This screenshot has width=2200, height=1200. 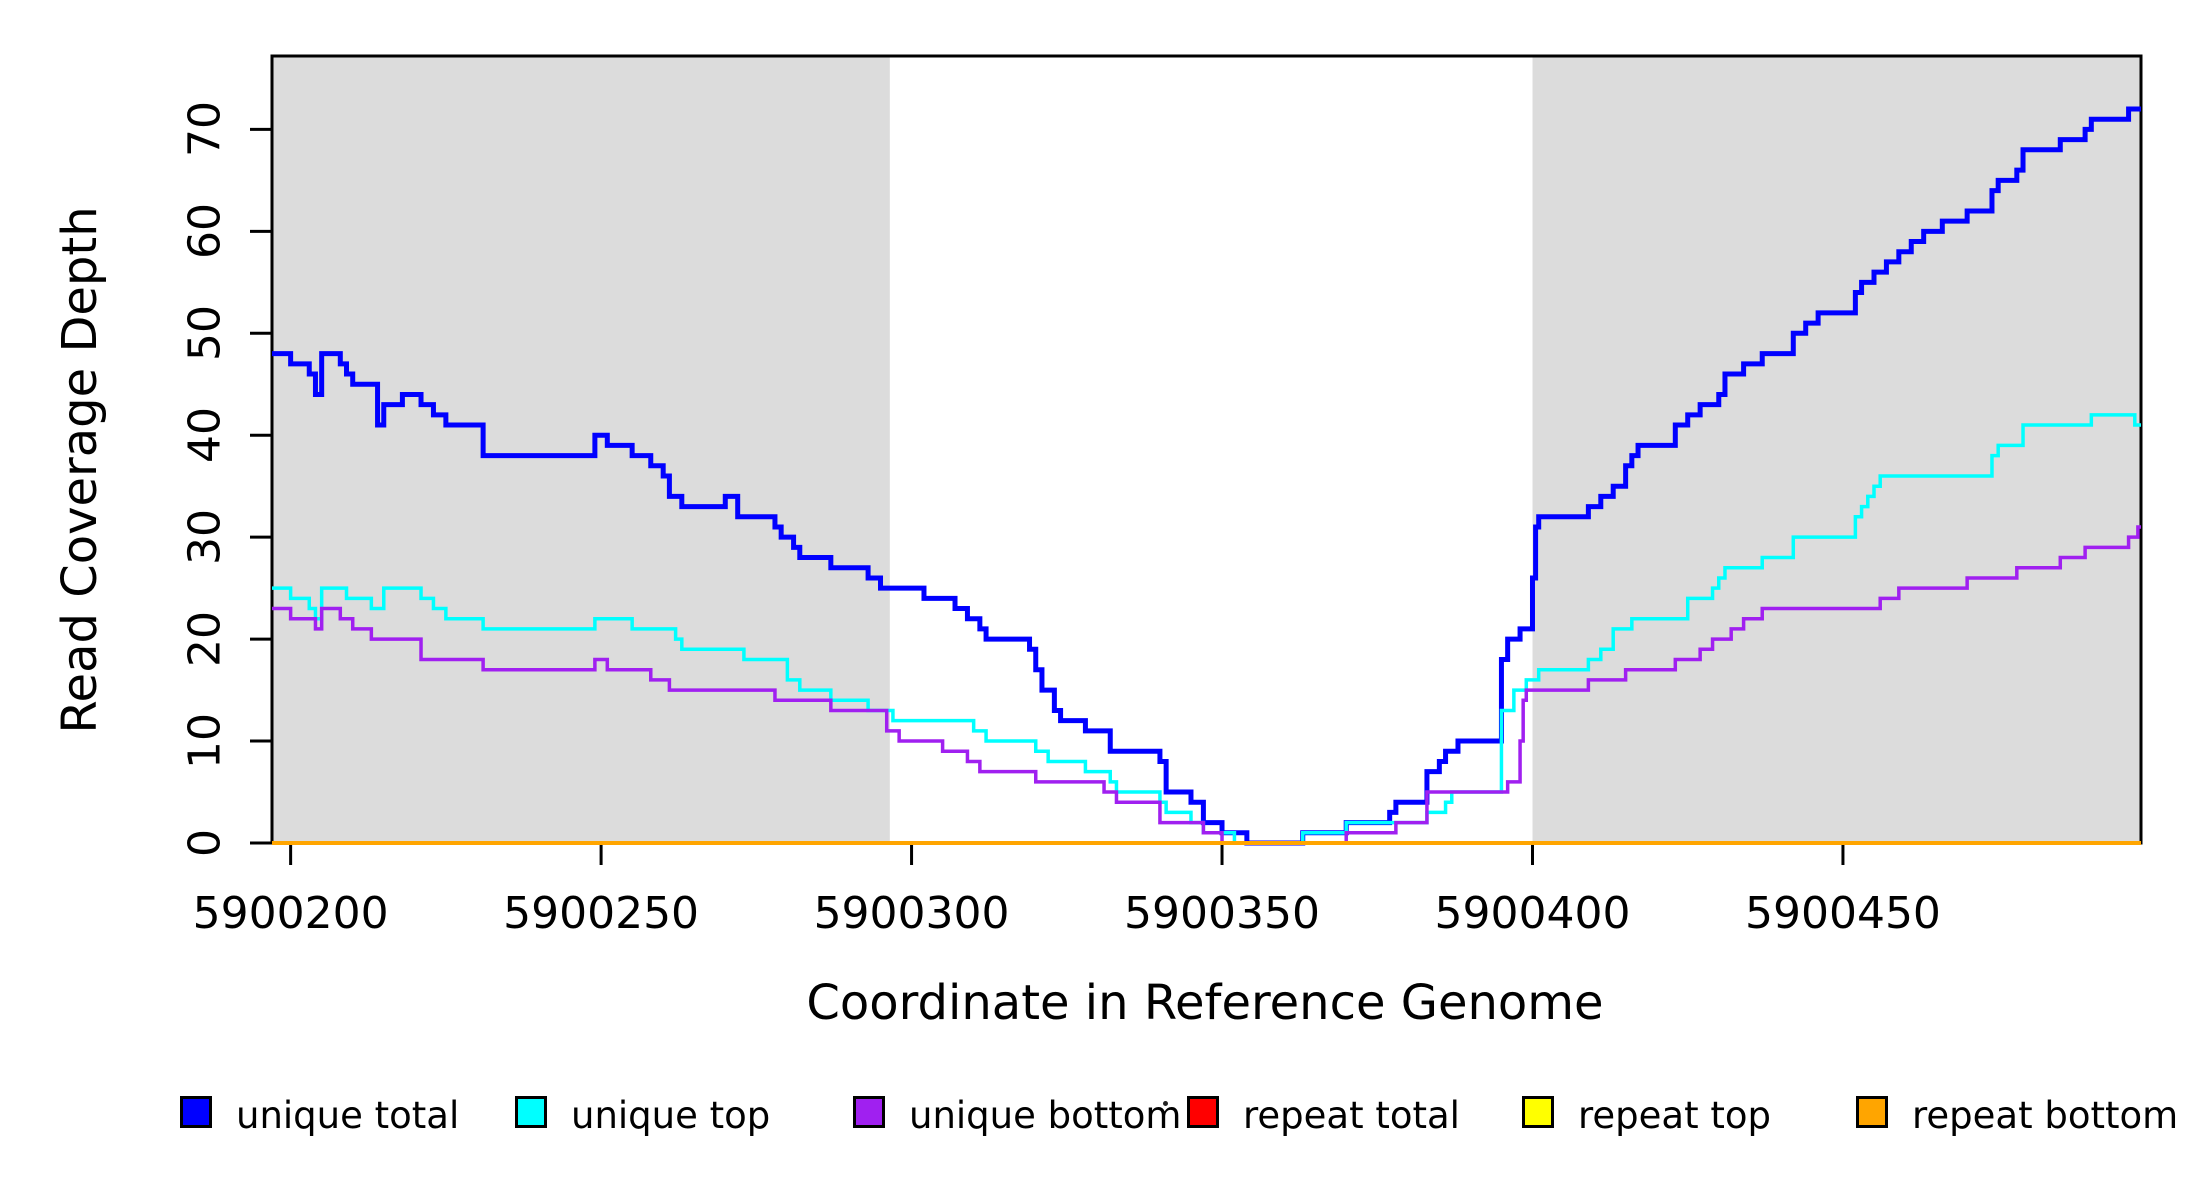 I want to click on x-tick-label: 5900300, so click(x=911, y=913).